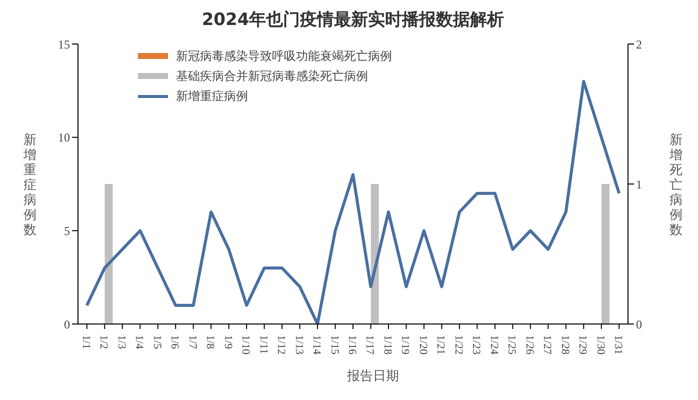 Image resolution: width=698 pixels, height=400 pixels. I want to click on y-tick-label: 5, so click(67, 231).